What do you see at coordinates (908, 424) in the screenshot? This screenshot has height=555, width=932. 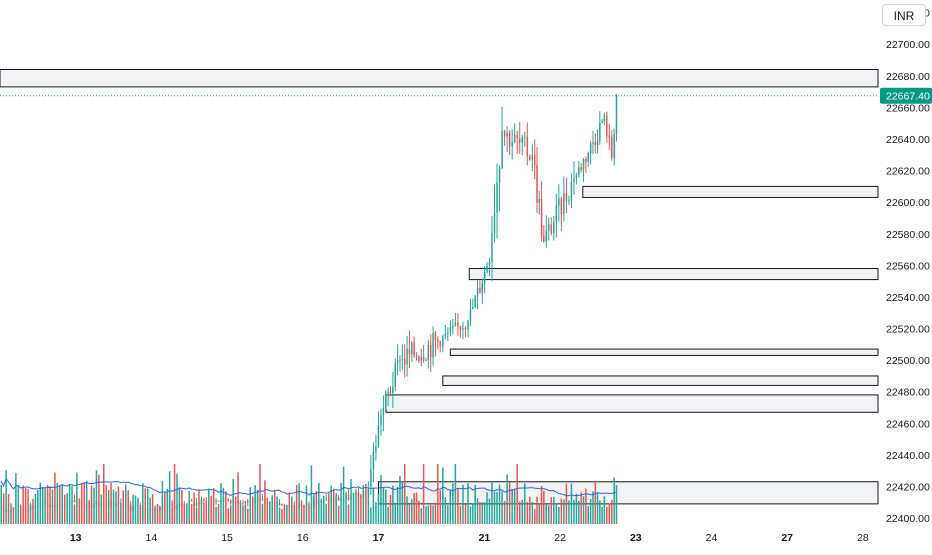 I see `y-tick-label: 22460.00` at bounding box center [908, 424].